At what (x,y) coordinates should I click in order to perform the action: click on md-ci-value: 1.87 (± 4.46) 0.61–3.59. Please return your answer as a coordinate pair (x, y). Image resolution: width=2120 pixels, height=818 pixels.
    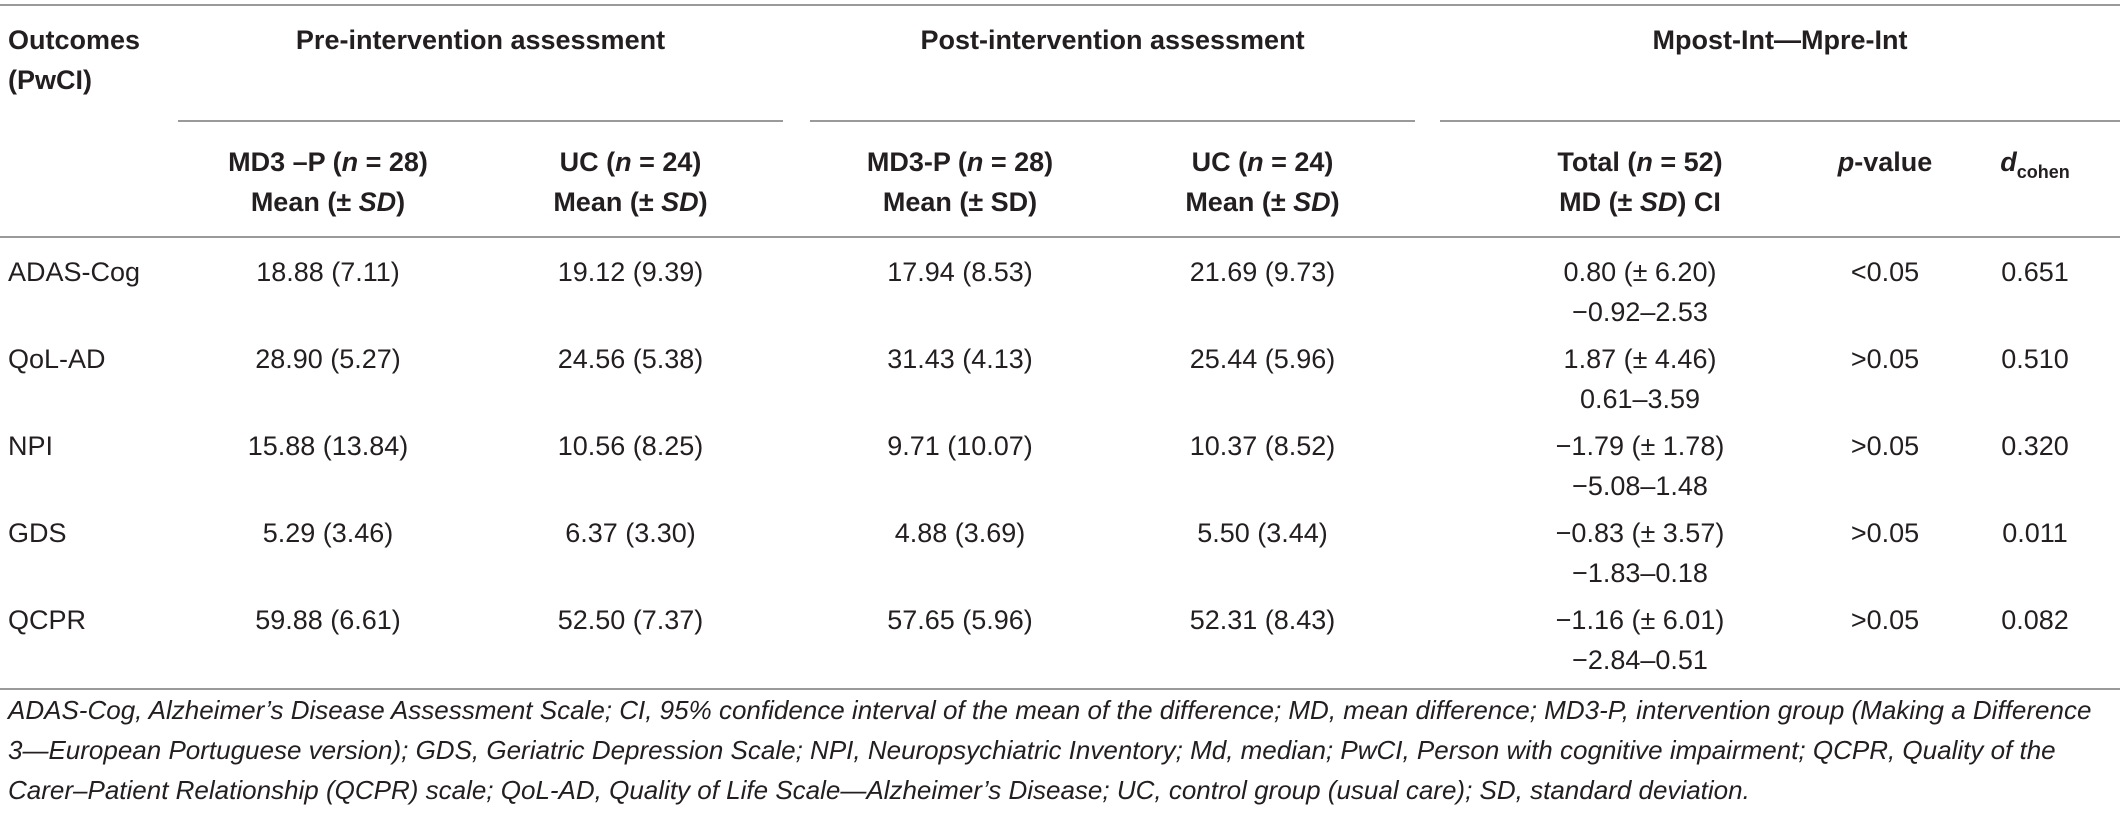
    Looking at the image, I should click on (1640, 379).